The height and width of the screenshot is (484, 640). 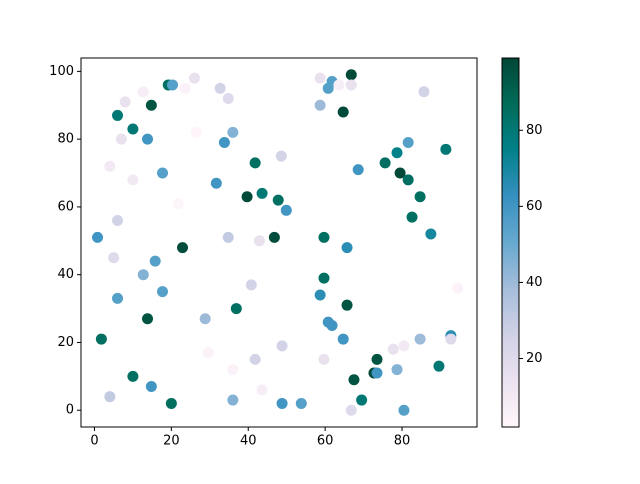 What do you see at coordinates (534, 206) in the screenshot?
I see `colorbar-tick-label: 60` at bounding box center [534, 206].